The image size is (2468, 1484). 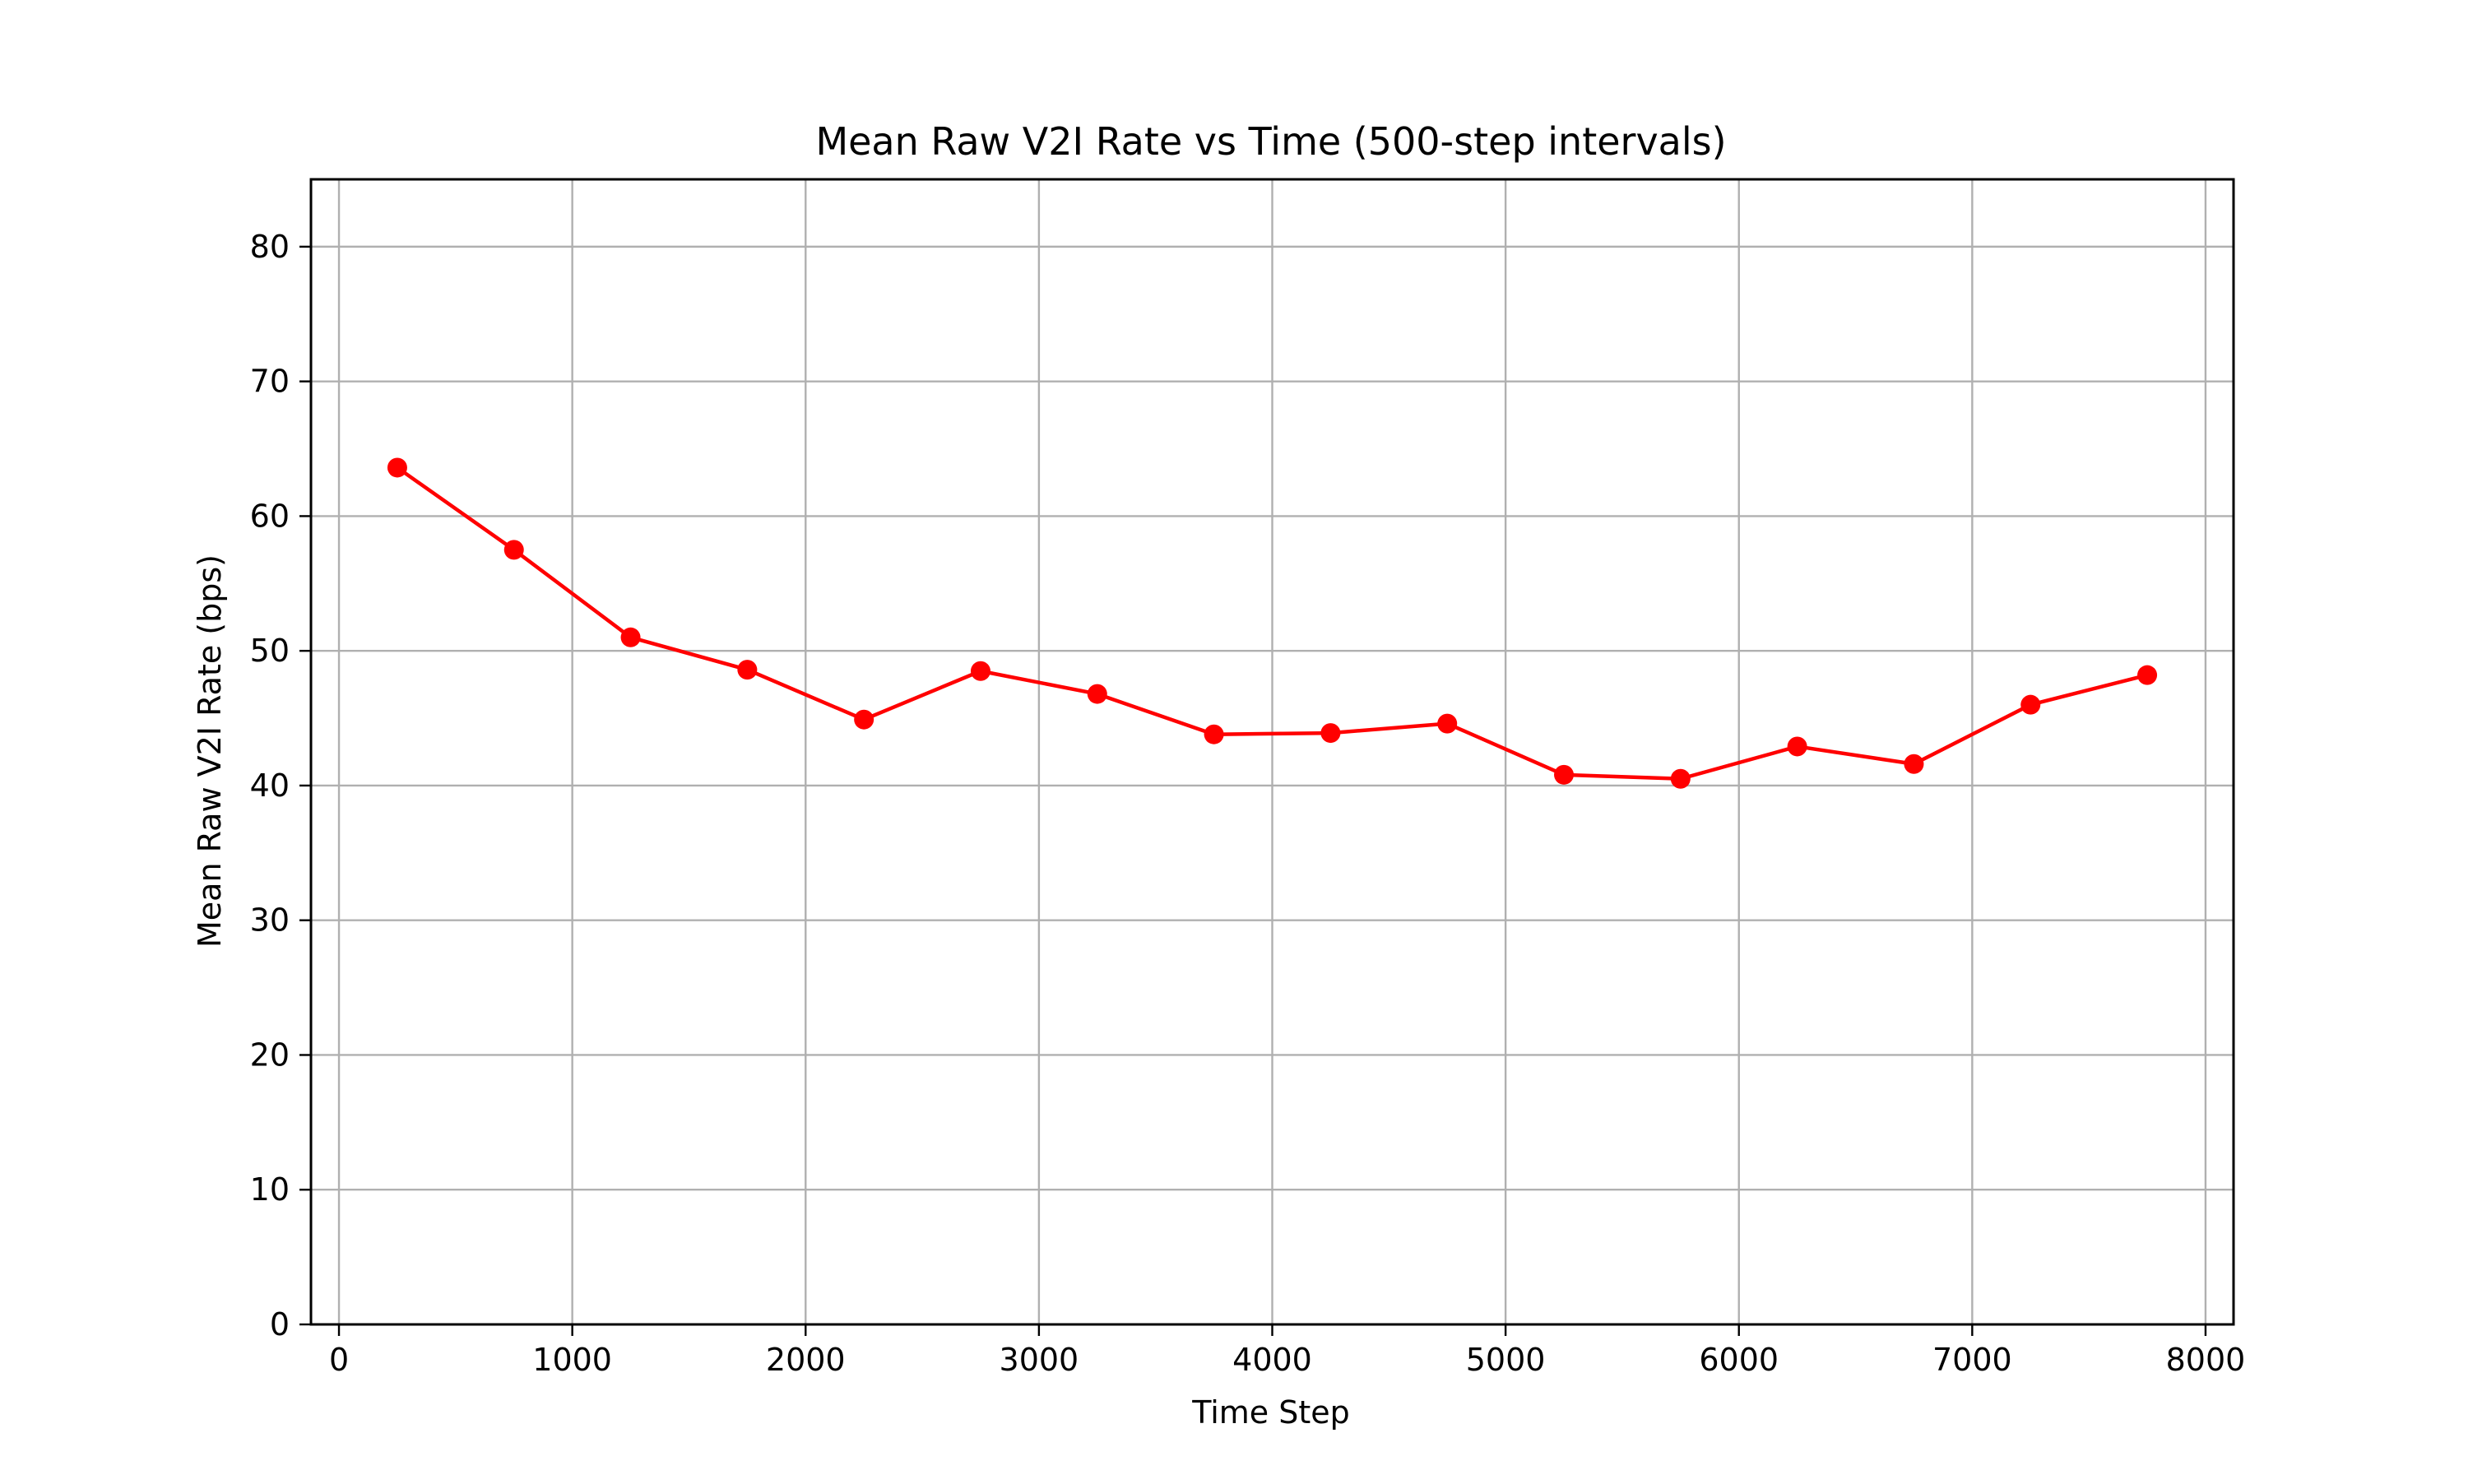 What do you see at coordinates (280, 1324) in the screenshot?
I see `y-tick-label: 0` at bounding box center [280, 1324].